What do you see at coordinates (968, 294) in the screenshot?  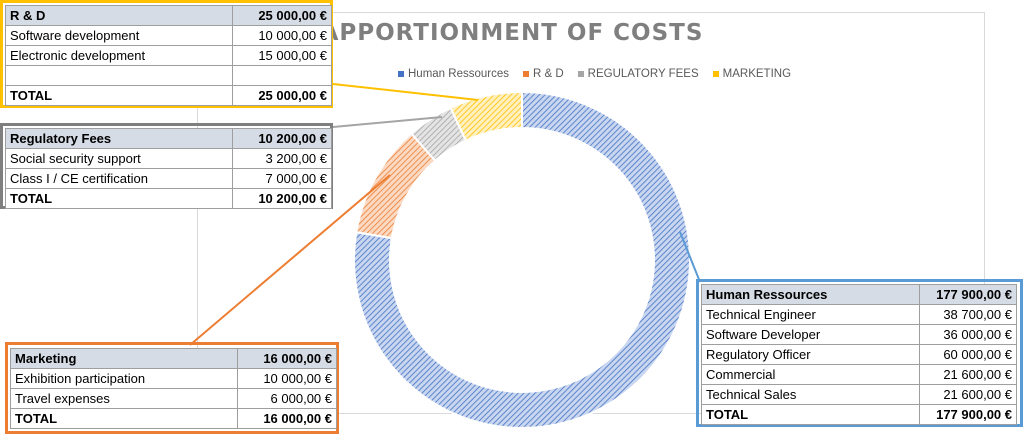 I see `table-header-amount: 177 900,00 €` at bounding box center [968, 294].